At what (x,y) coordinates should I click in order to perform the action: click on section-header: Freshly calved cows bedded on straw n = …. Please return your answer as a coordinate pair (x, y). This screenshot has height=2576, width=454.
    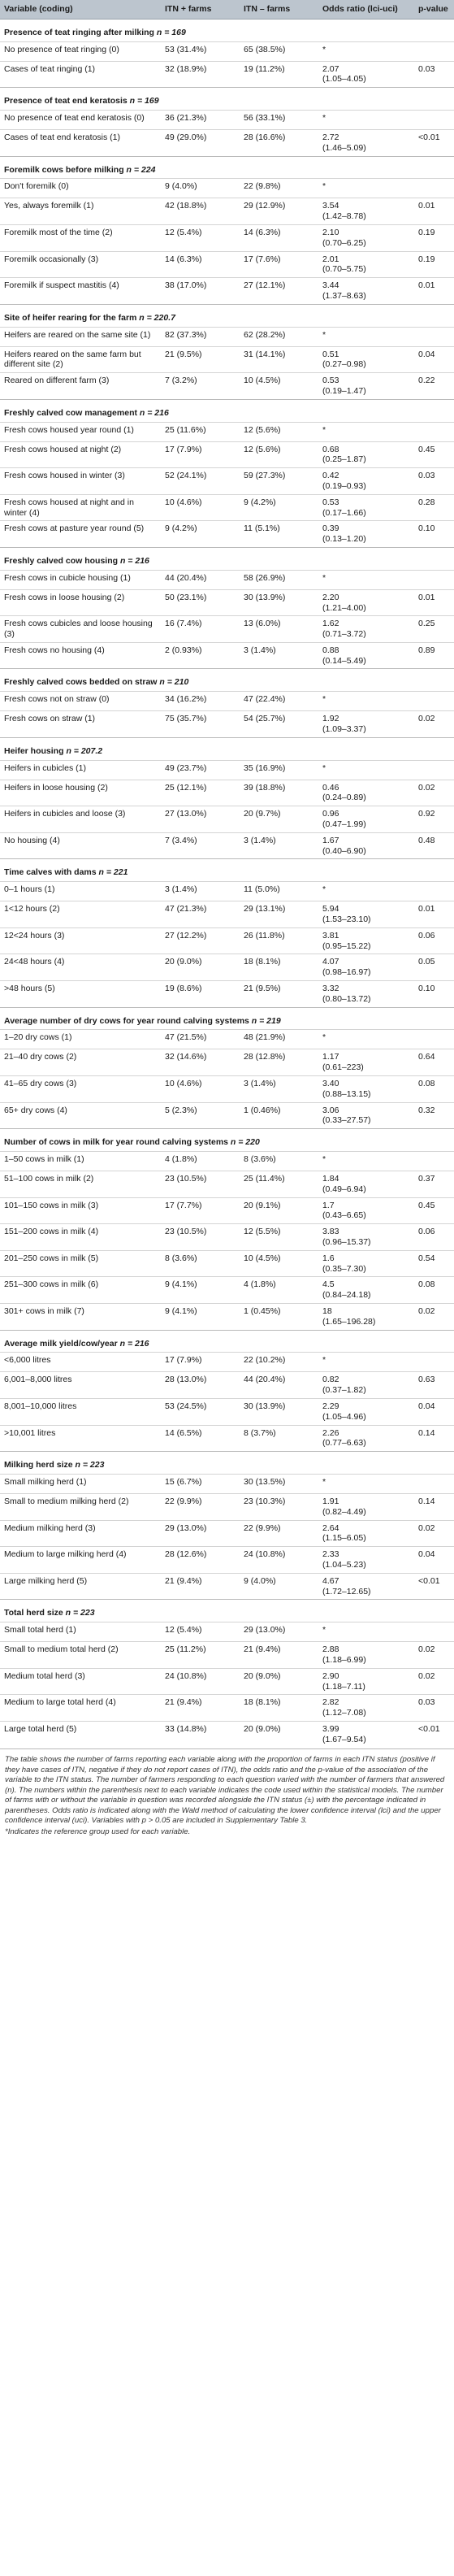
    Looking at the image, I should click on (227, 680).